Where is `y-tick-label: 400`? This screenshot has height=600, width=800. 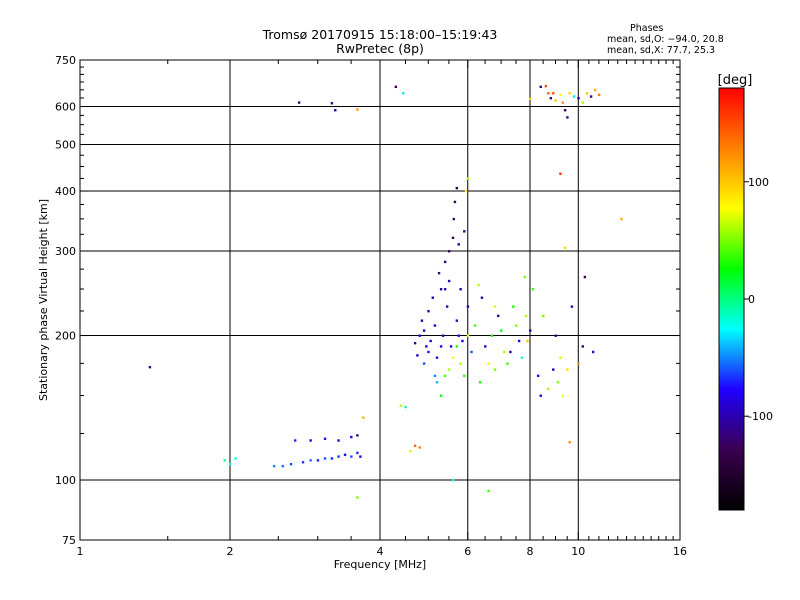 y-tick-label: 400 is located at coordinates (65, 191).